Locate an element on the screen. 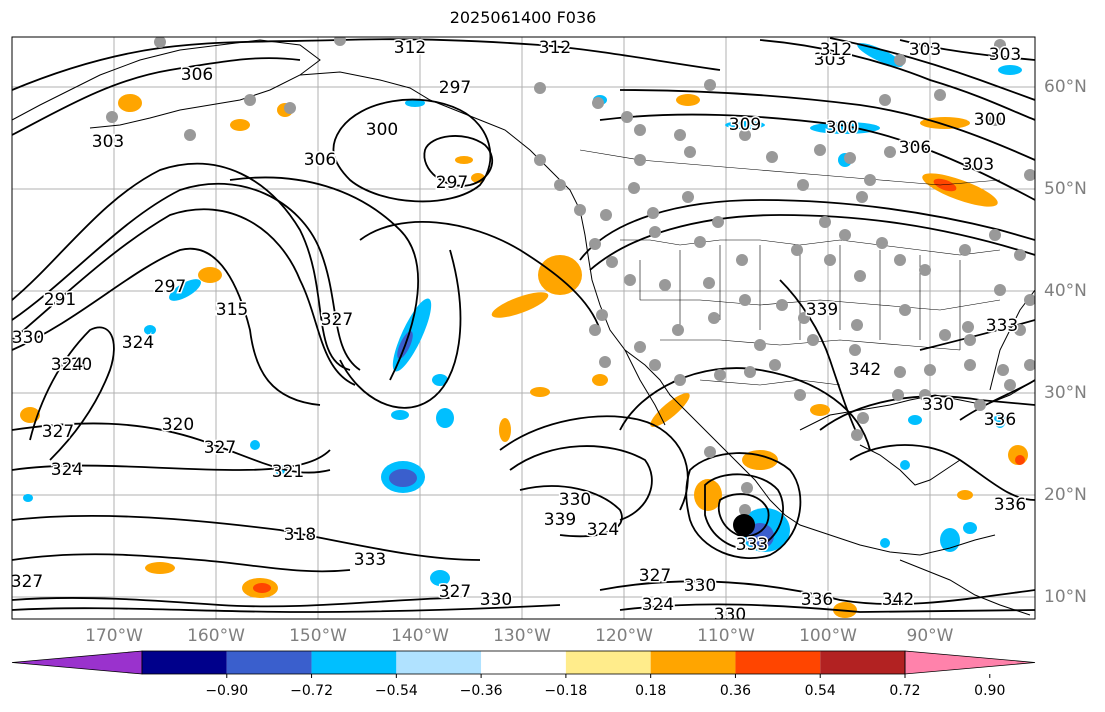  contour-label: 312 is located at coordinates (836, 50).